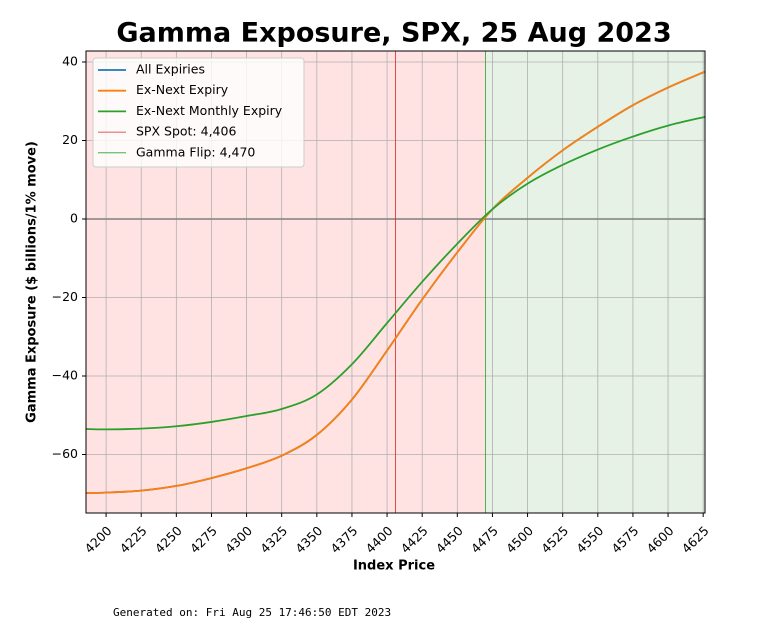 This screenshot has width=762, height=627. Describe the element at coordinates (695, 539) in the screenshot. I see `x-tick-label: 4625` at that location.